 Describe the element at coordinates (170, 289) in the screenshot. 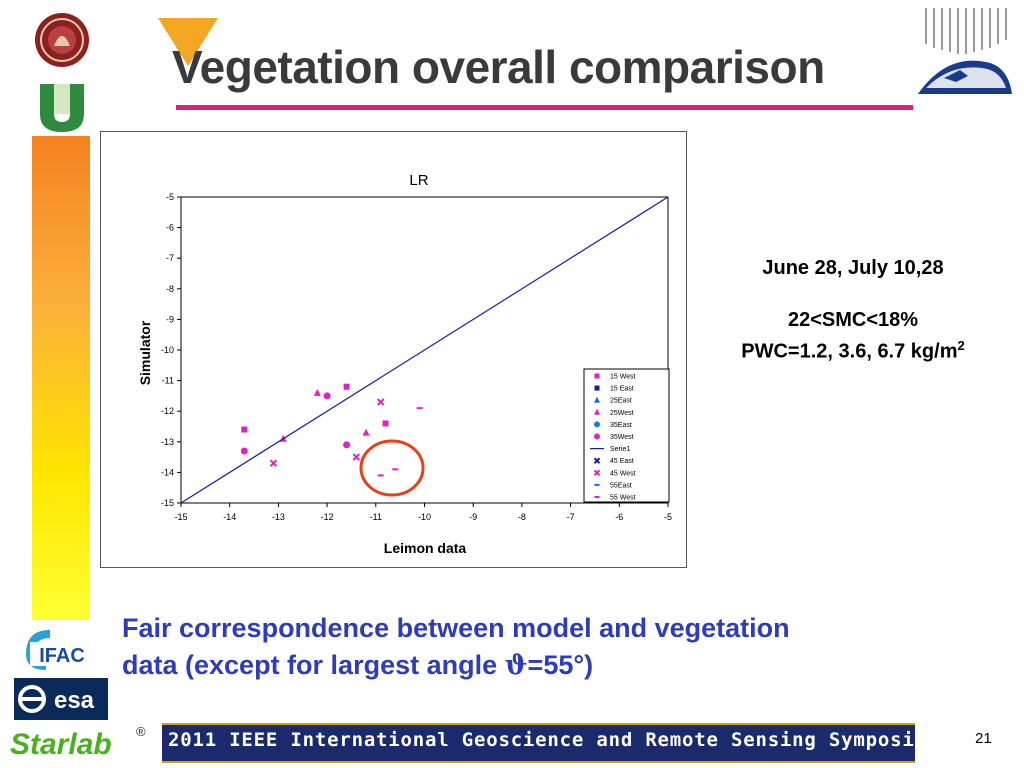

I see `y-tick-label: -8` at that location.